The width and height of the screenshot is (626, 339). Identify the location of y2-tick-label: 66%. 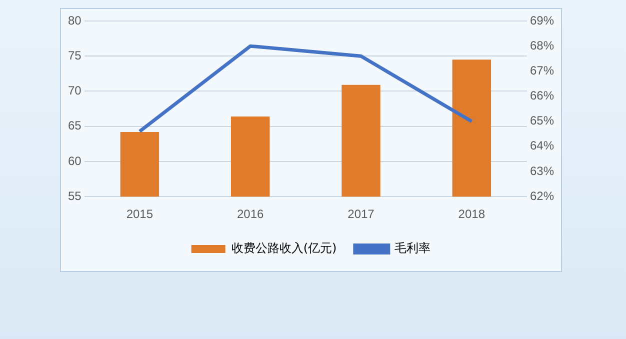
(542, 95).